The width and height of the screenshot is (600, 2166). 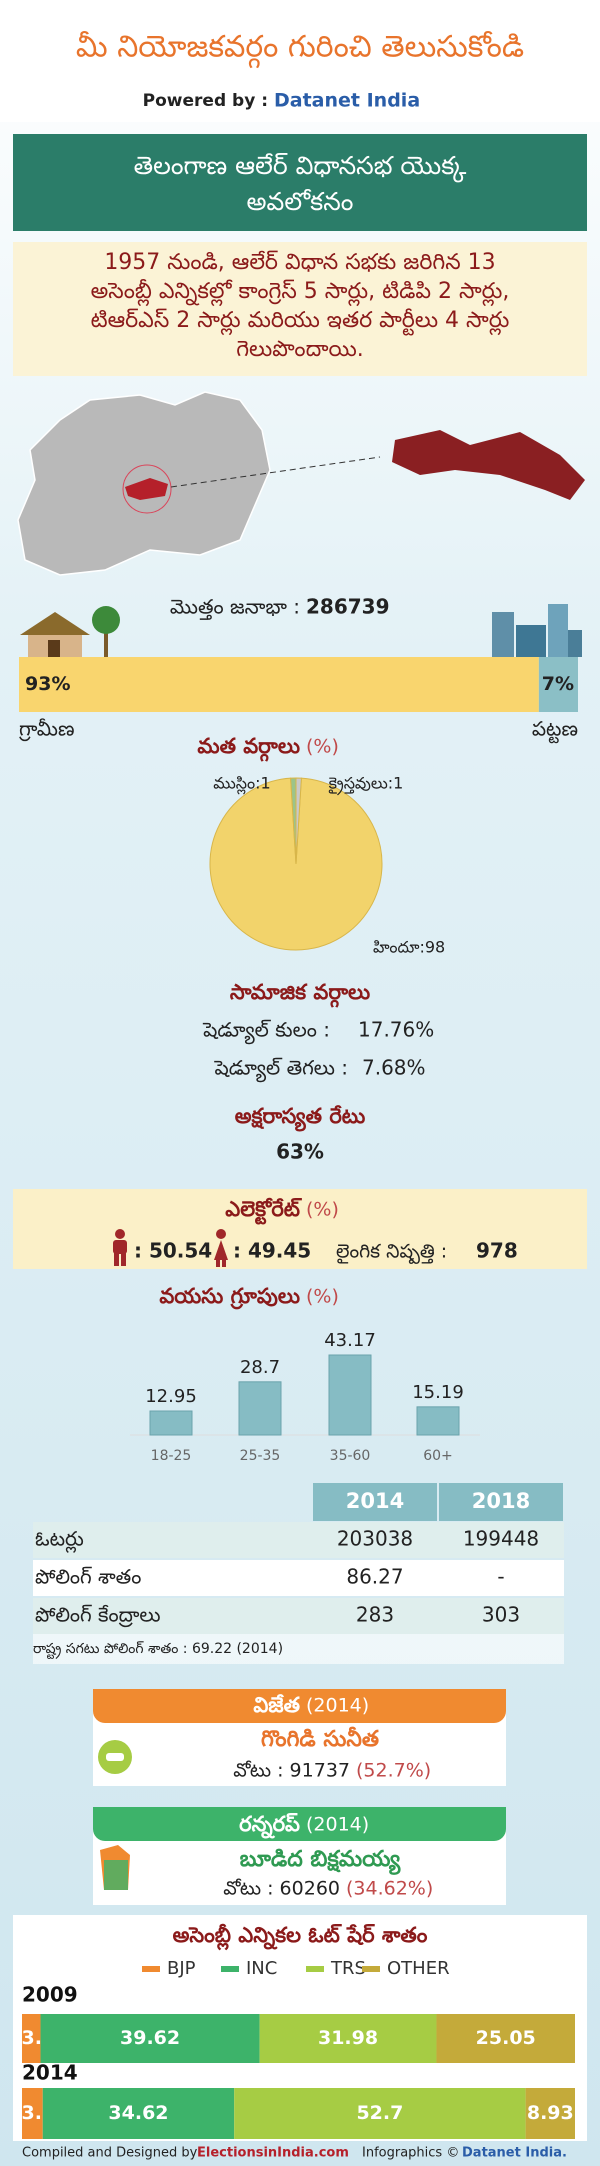 What do you see at coordinates (300, 49) in the screenshot?
I see `page-title: మీ నియోజకవర్గం గురించి తెలుసుకోండి` at bounding box center [300, 49].